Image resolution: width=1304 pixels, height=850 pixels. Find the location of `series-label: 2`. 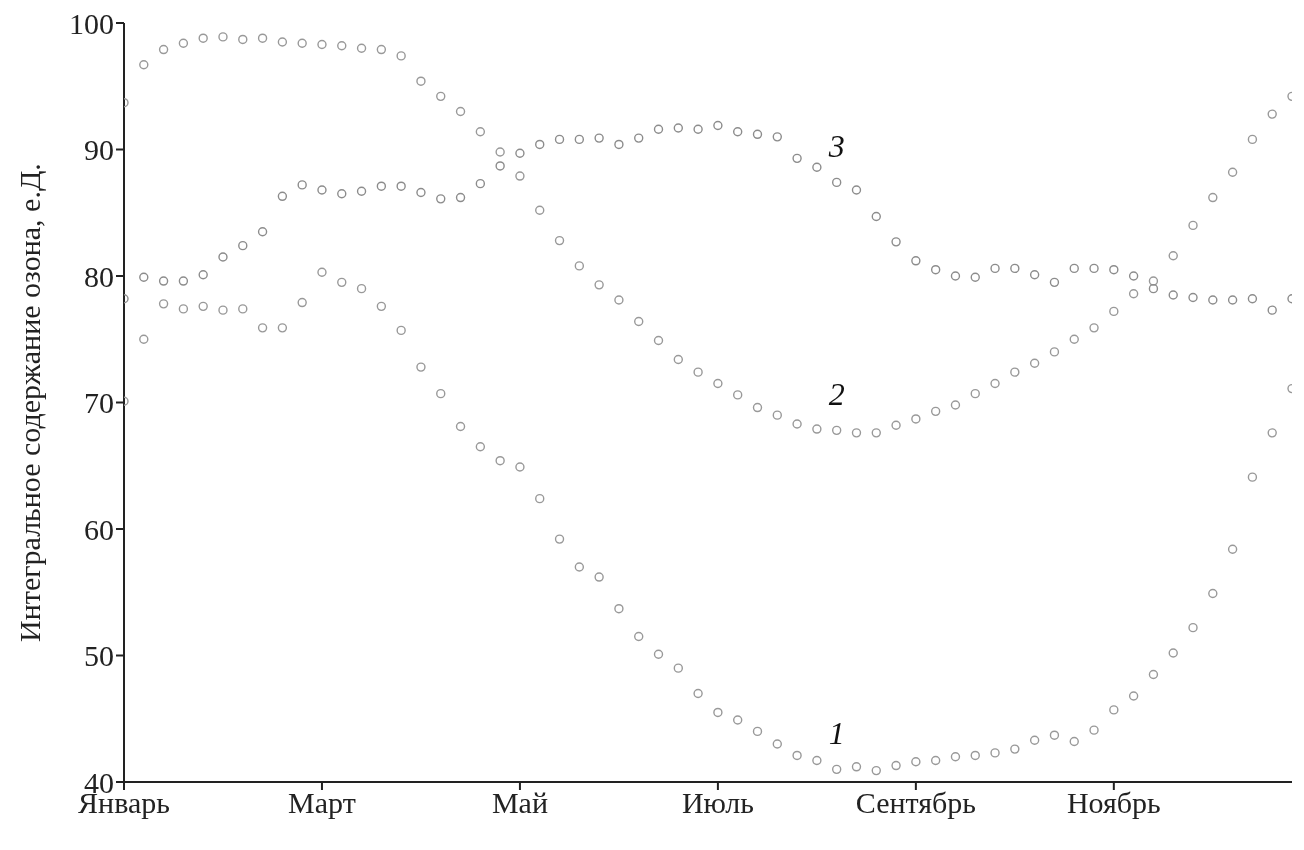

series-label: 2 is located at coordinates (836, 394).